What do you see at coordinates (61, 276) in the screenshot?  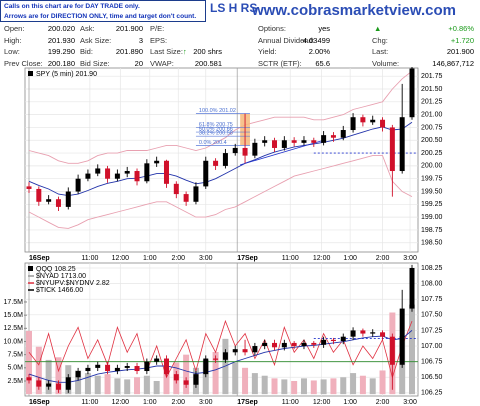 I see `legend-label: $NYAD 1713.00` at bounding box center [61, 276].